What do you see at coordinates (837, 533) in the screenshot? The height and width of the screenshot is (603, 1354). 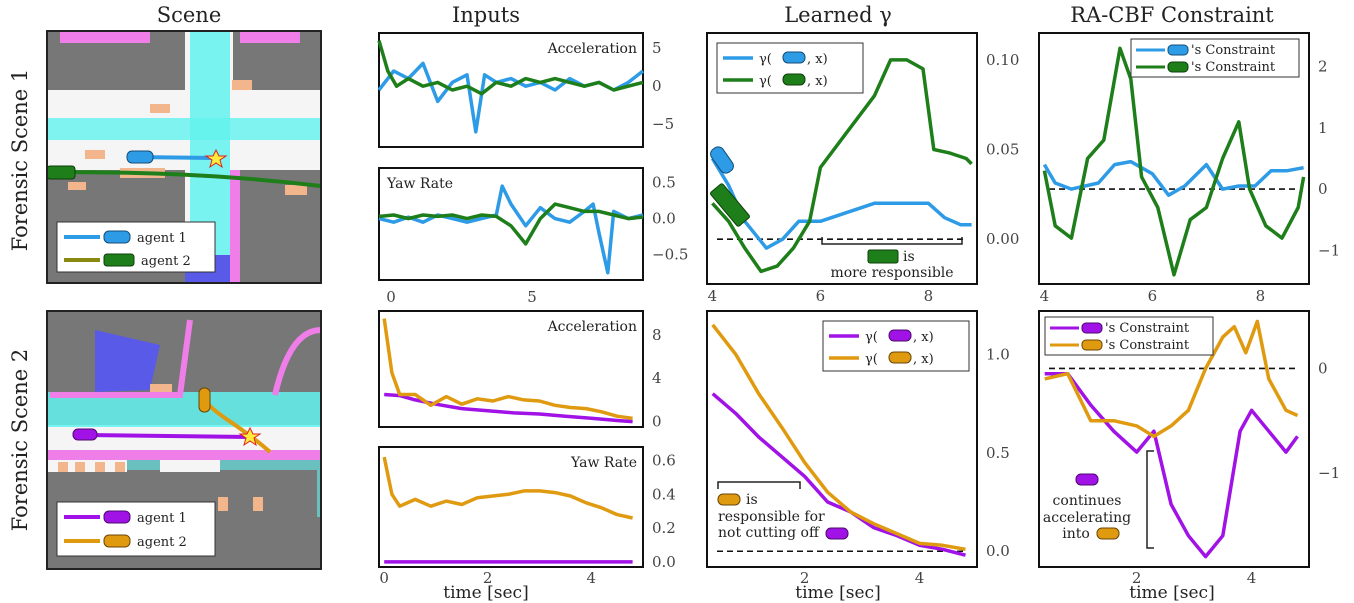 I see `s2-gamma-annot-purple-car-icon` at bounding box center [837, 533].